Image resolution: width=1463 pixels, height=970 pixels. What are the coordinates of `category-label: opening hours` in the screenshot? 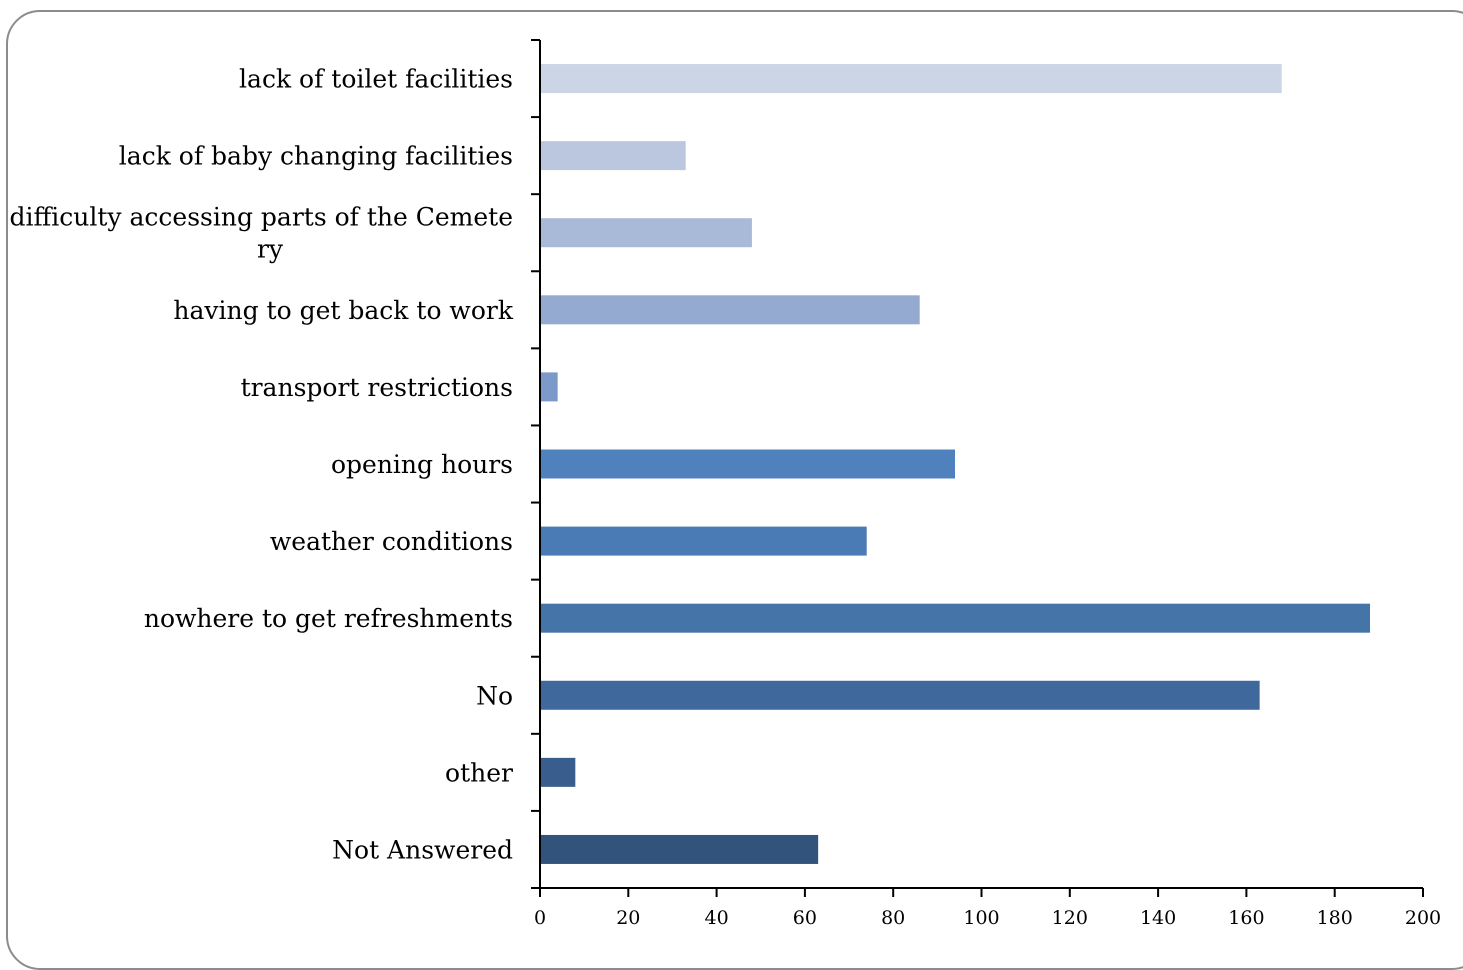 It's located at (422, 464).